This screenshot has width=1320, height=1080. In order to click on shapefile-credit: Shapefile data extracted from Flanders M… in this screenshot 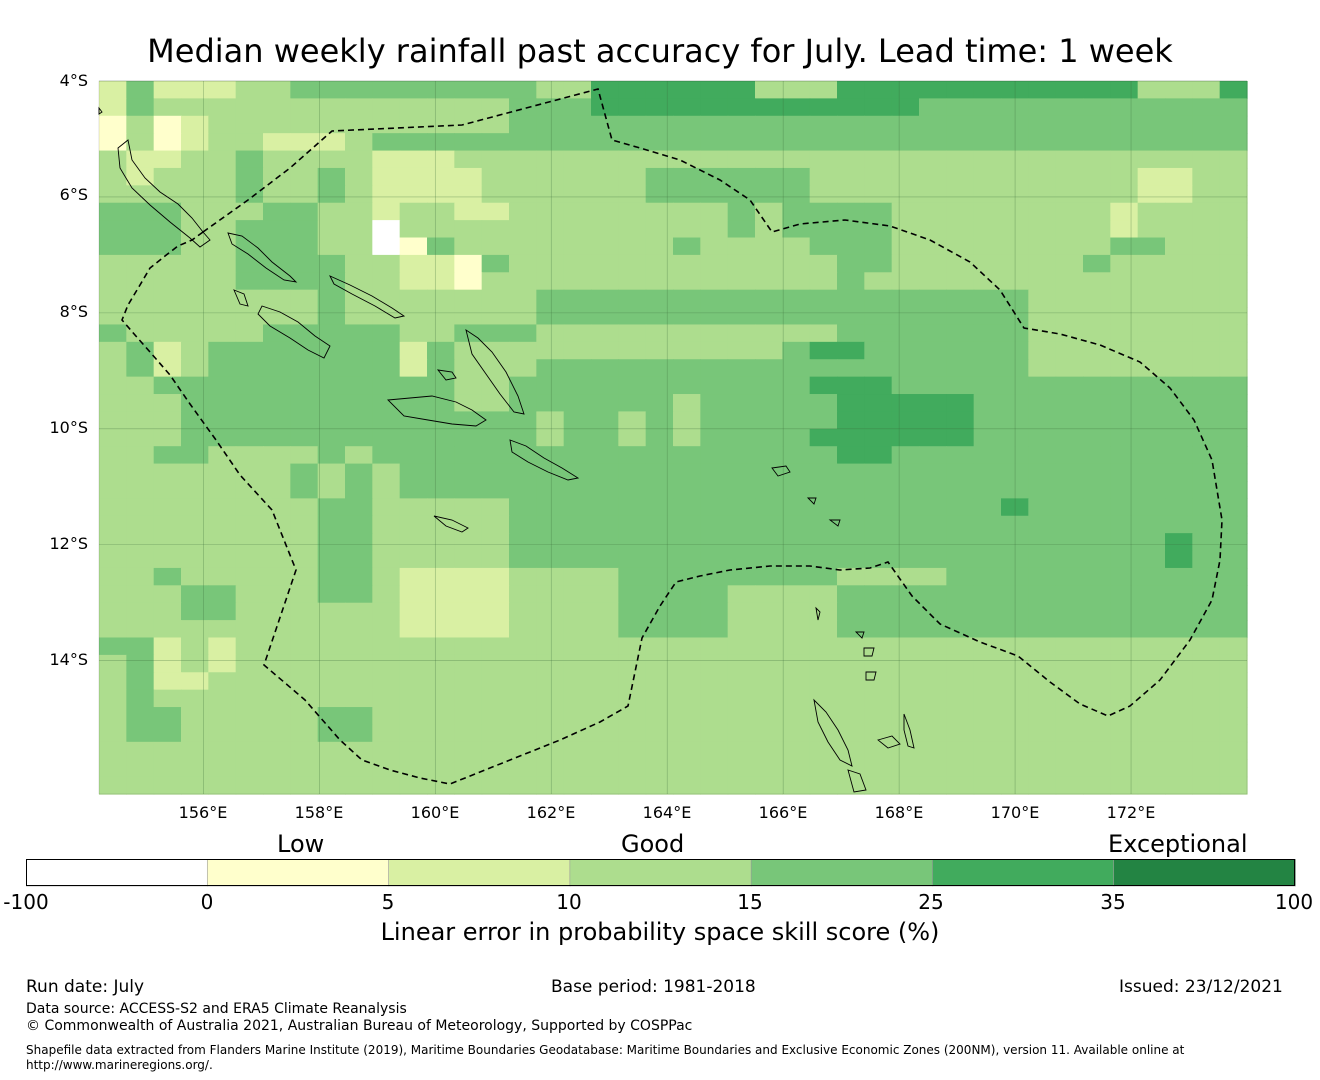, I will do `click(605, 1050)`.